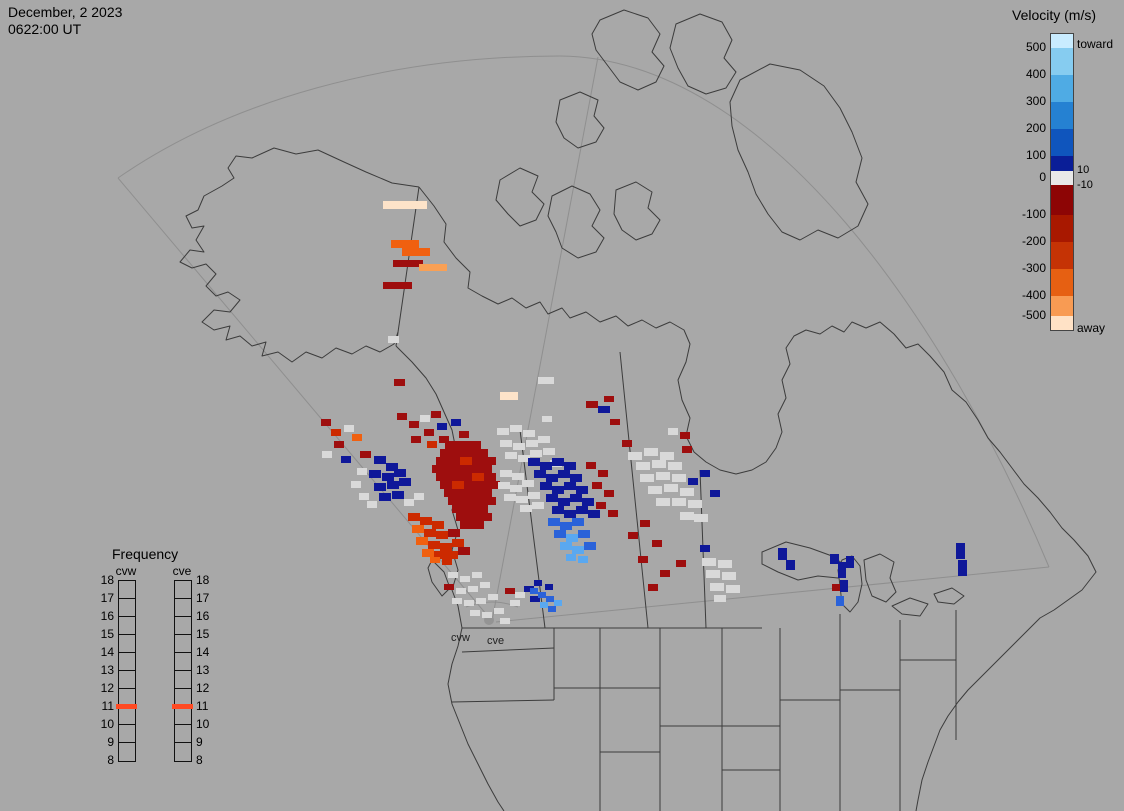 This screenshot has height=811, width=1124. I want to click on timestamp: December, 2 2023 0622:00 UT, so click(65, 21).